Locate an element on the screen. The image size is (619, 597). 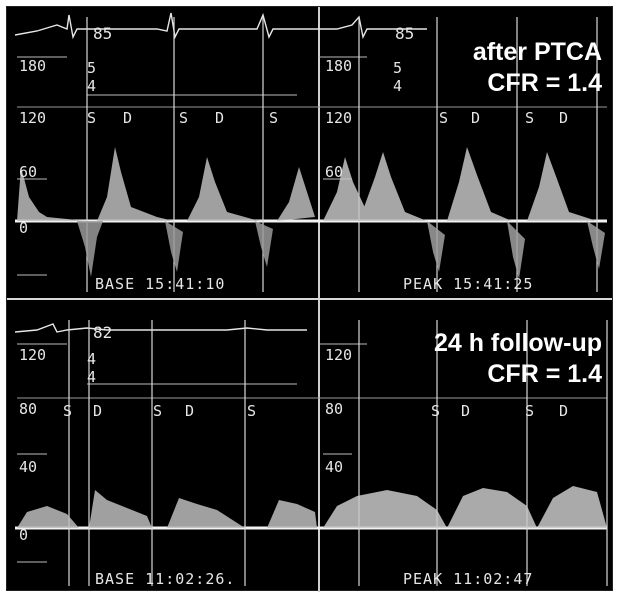
scale-top-label: 120 is located at coordinates (32, 355).